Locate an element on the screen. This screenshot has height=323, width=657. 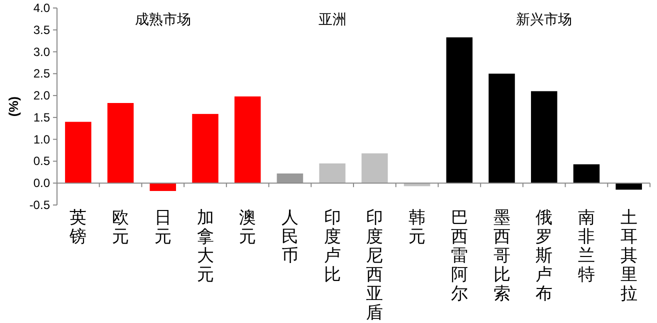
annotation: 亚洲 is located at coordinates (332, 19).